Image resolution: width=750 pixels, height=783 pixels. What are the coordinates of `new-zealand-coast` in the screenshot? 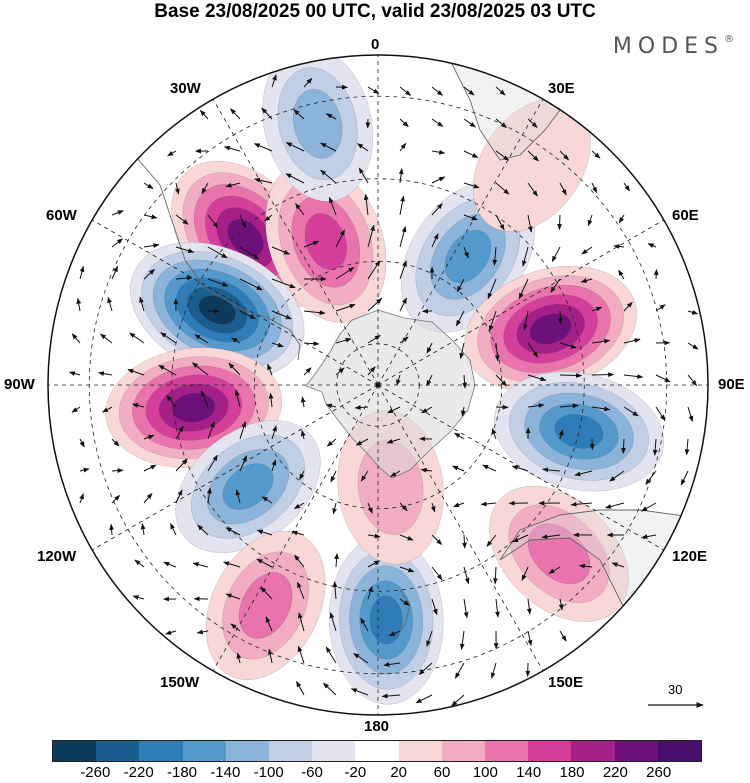 It's located at (402, 612).